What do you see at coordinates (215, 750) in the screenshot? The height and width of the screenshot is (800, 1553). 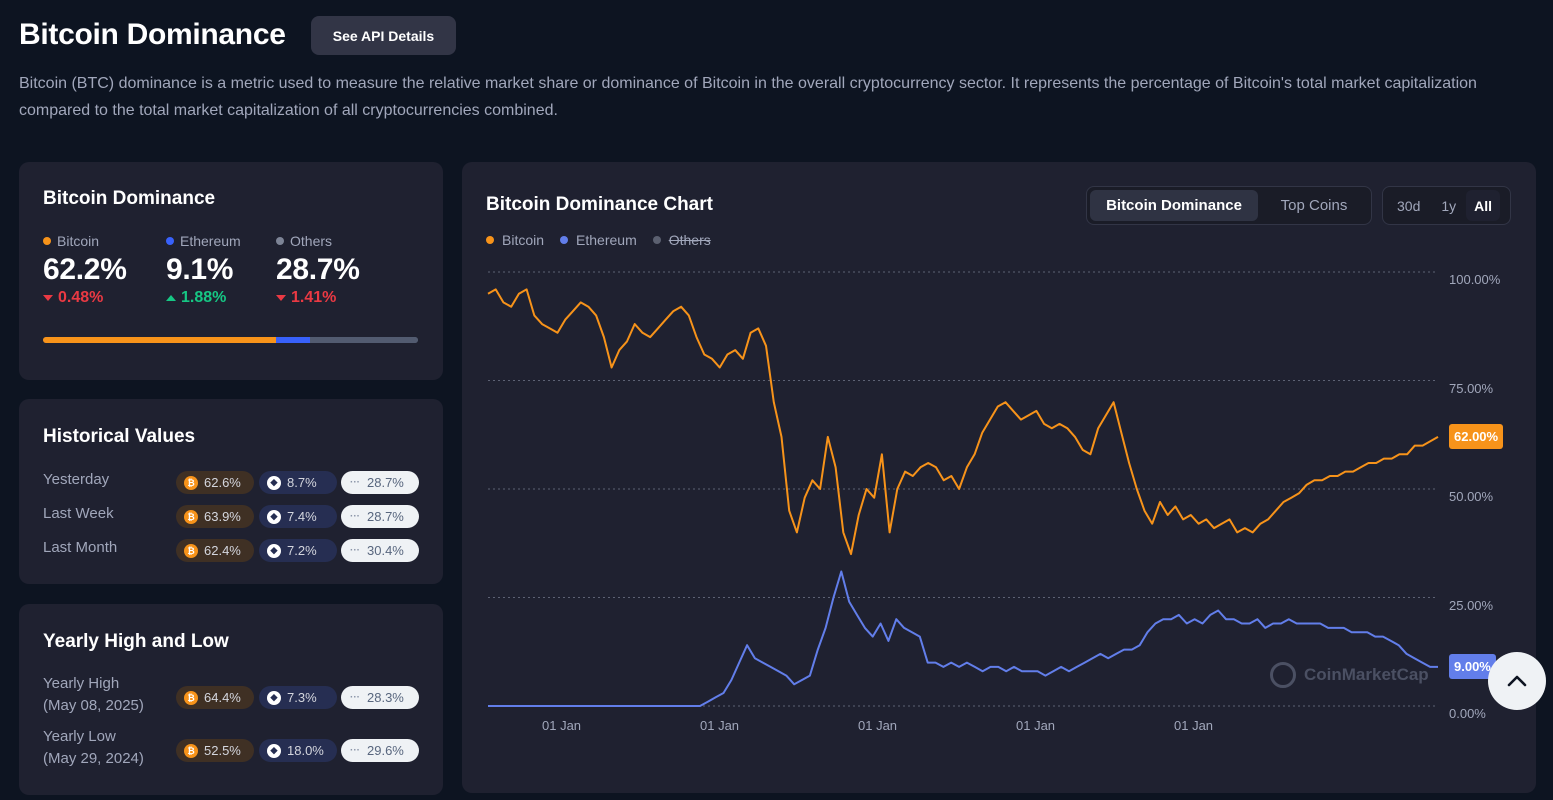 I see `btc-value-pill: ₿ 52.5%` at bounding box center [215, 750].